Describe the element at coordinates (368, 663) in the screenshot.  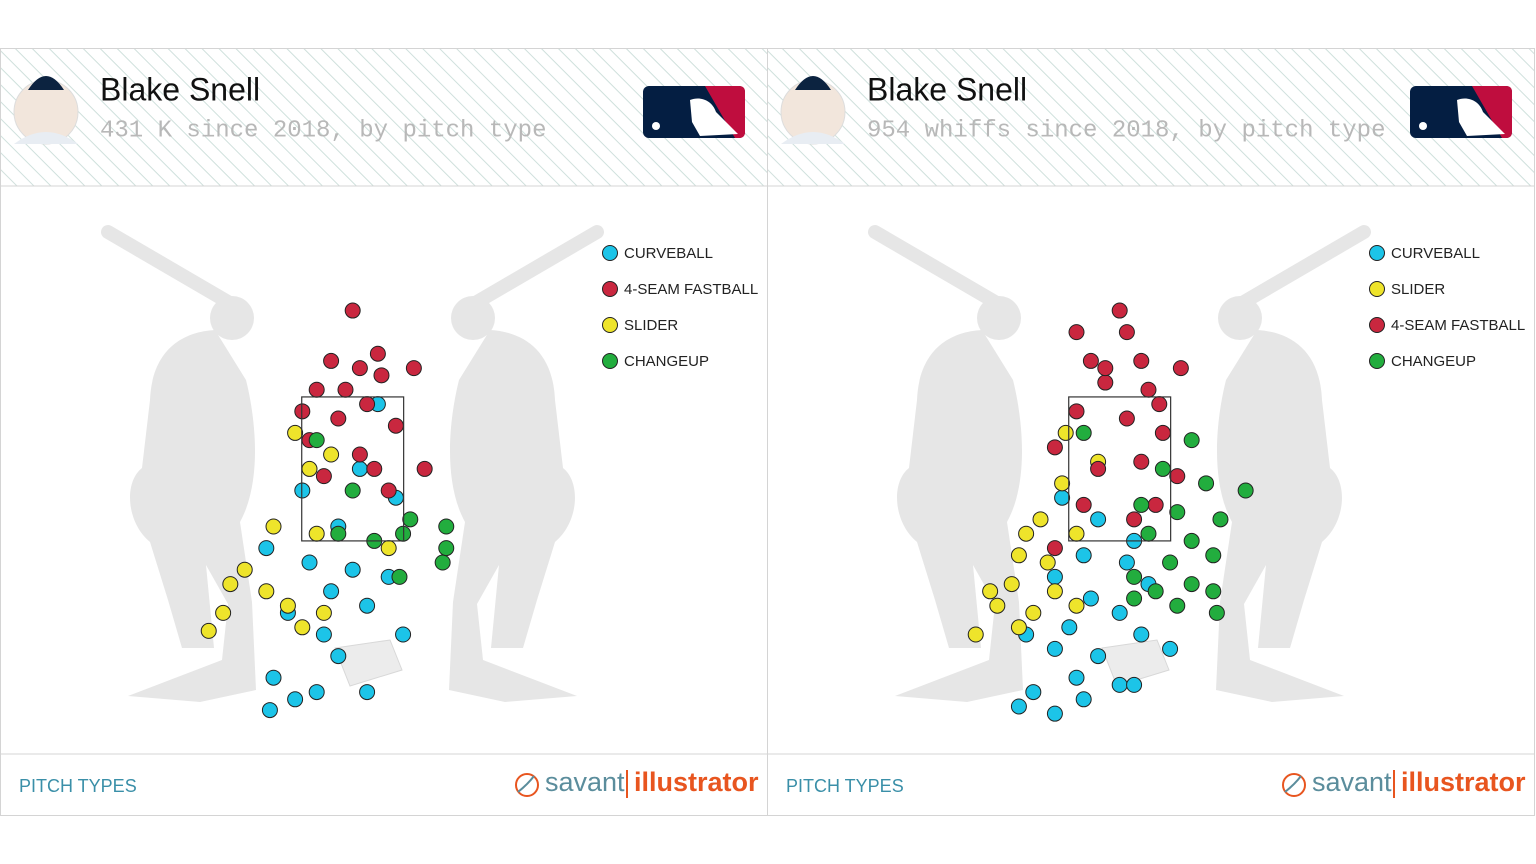
I see `home-plate` at that location.